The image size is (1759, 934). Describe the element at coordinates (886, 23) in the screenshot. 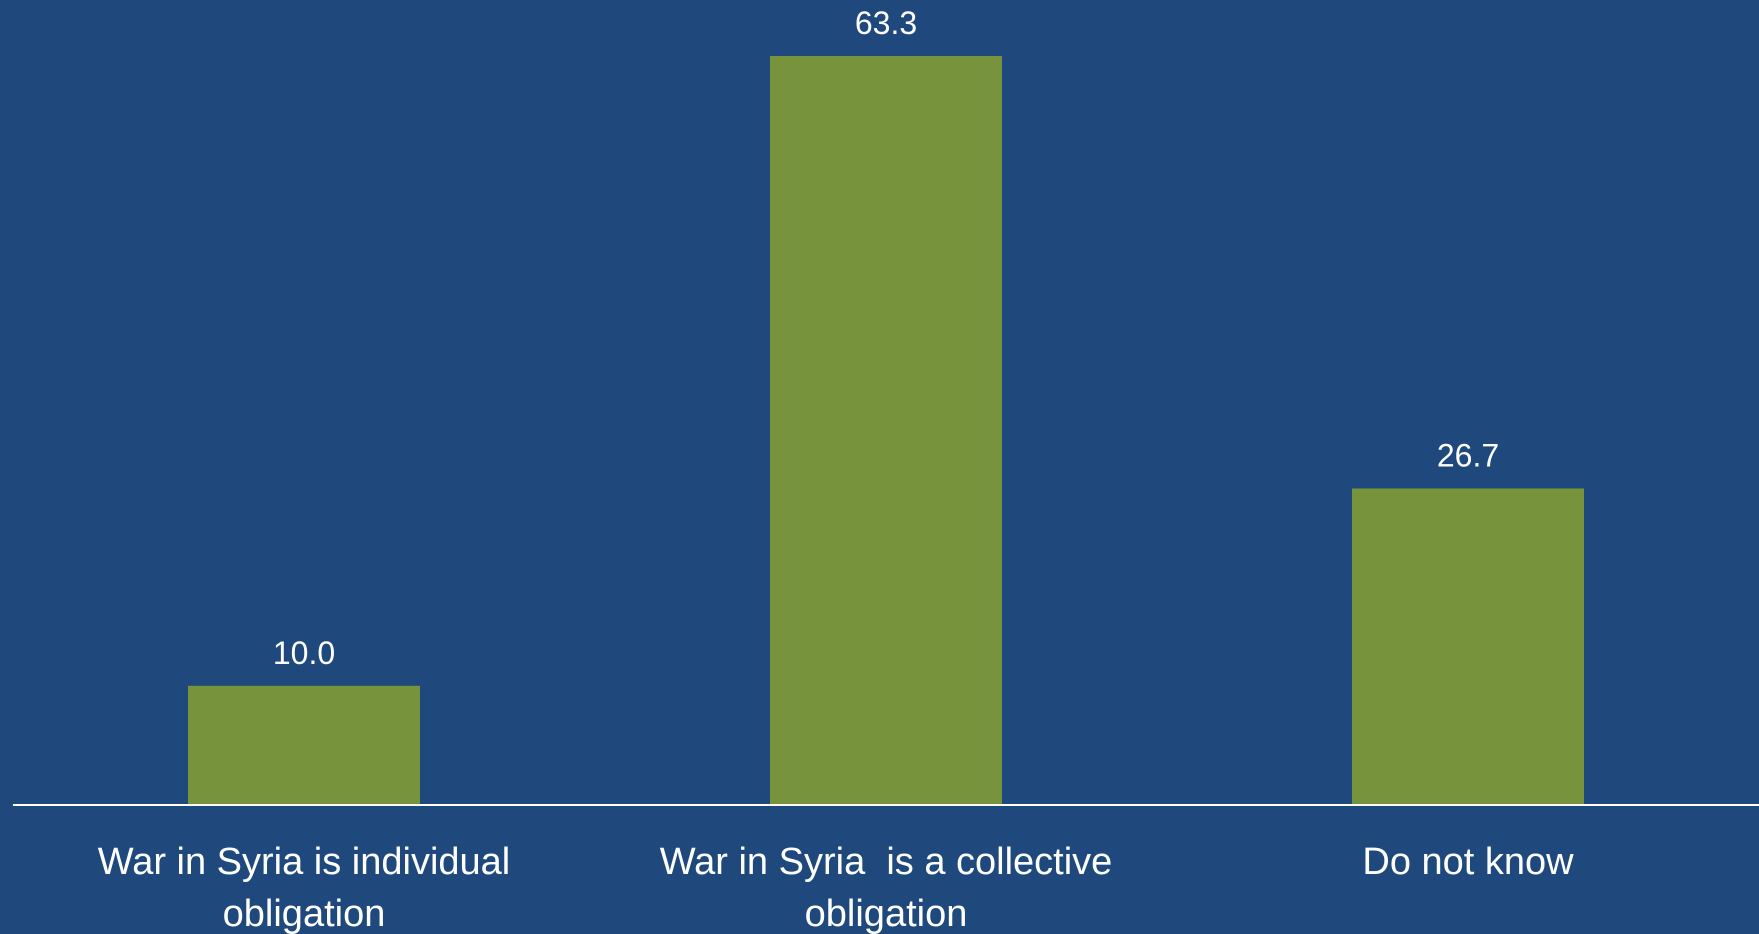

I see `data-label-2: 63.3` at that location.